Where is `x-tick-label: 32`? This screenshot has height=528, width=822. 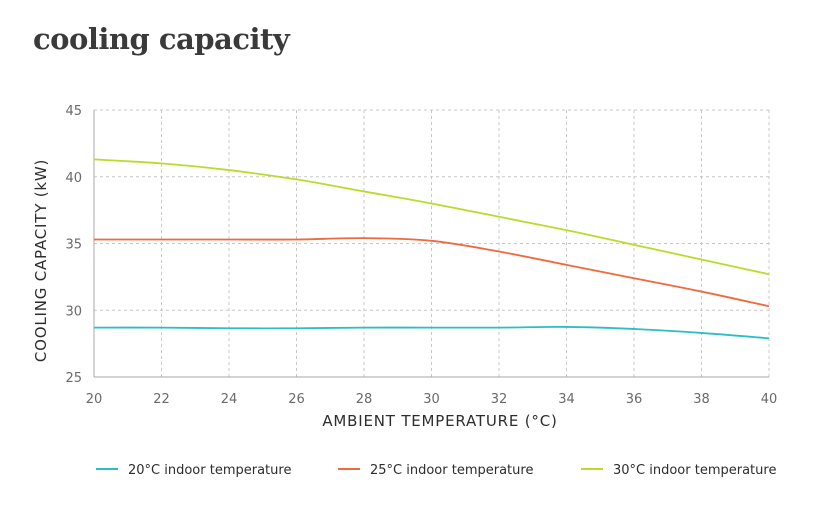
x-tick-label: 32 is located at coordinates (499, 399).